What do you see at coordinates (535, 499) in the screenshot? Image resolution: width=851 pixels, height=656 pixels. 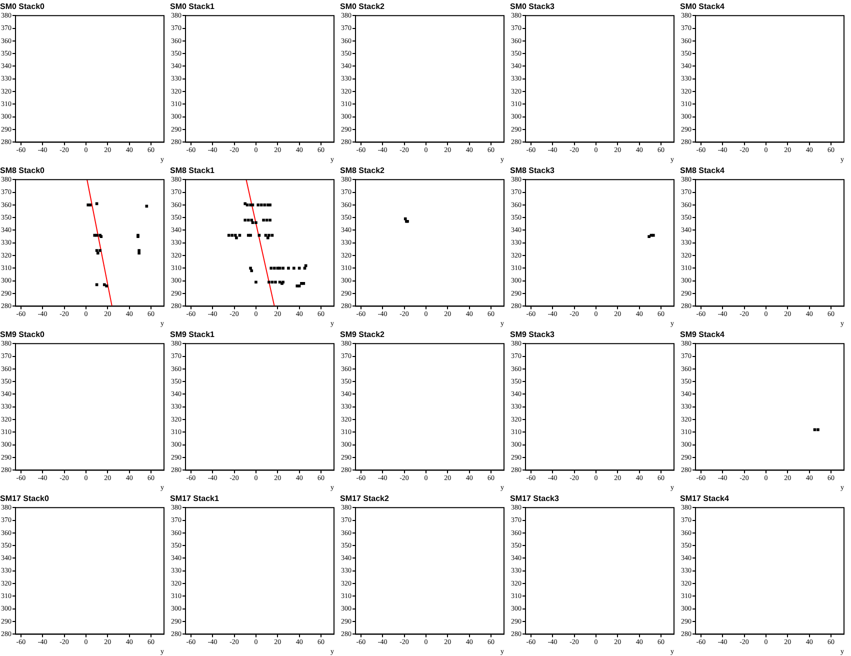 I see `chart-title: SM17 Stack3` at bounding box center [535, 499].